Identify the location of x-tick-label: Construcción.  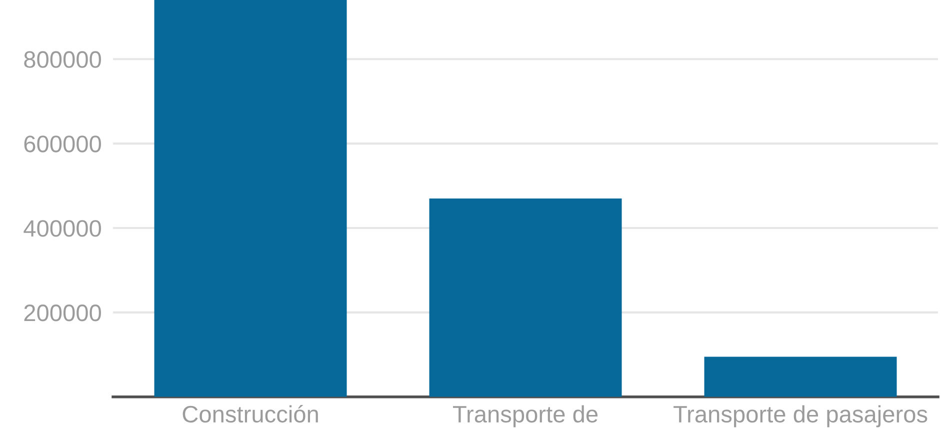
(250, 413).